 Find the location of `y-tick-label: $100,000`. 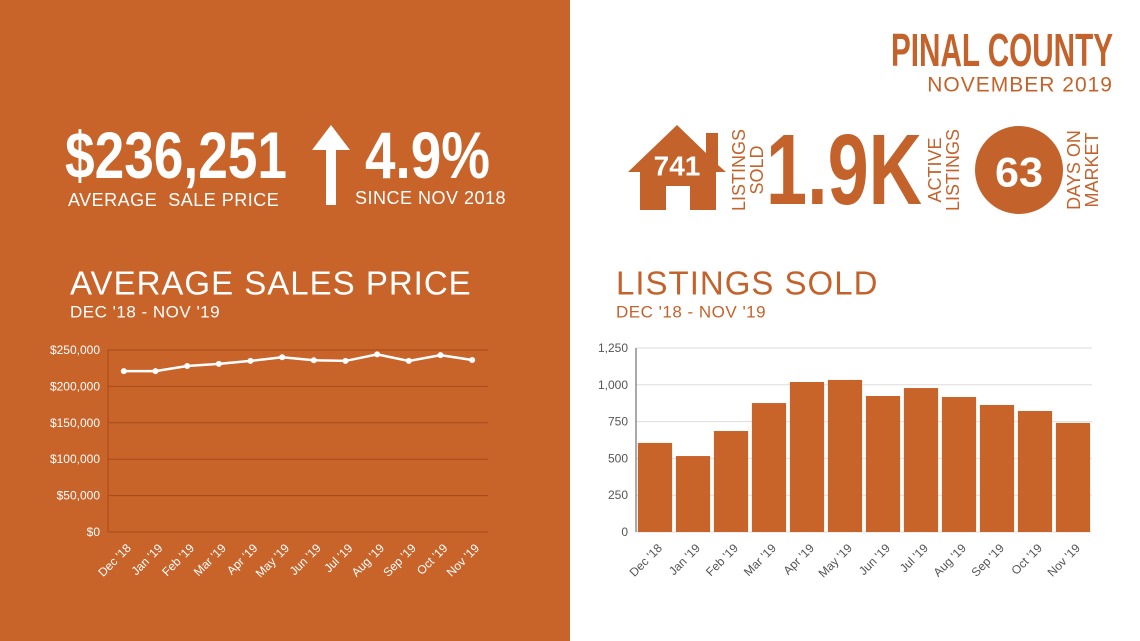

y-tick-label: $100,000 is located at coordinates (75, 459).